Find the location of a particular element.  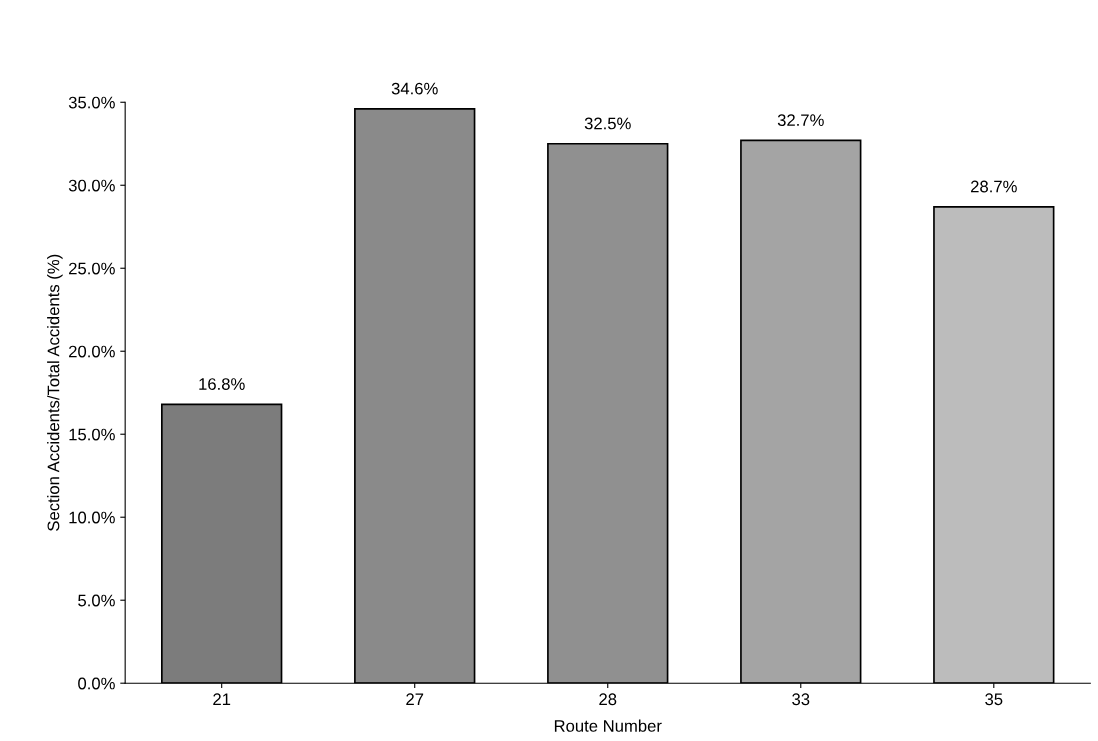

x-axis-title: Route Number is located at coordinates (608, 725).